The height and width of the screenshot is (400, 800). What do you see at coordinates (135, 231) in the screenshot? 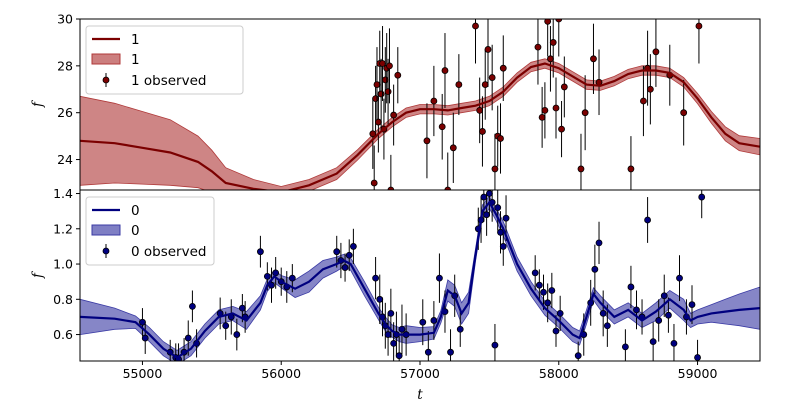
I see `legend-band-label-bottom: 0` at bounding box center [135, 231].